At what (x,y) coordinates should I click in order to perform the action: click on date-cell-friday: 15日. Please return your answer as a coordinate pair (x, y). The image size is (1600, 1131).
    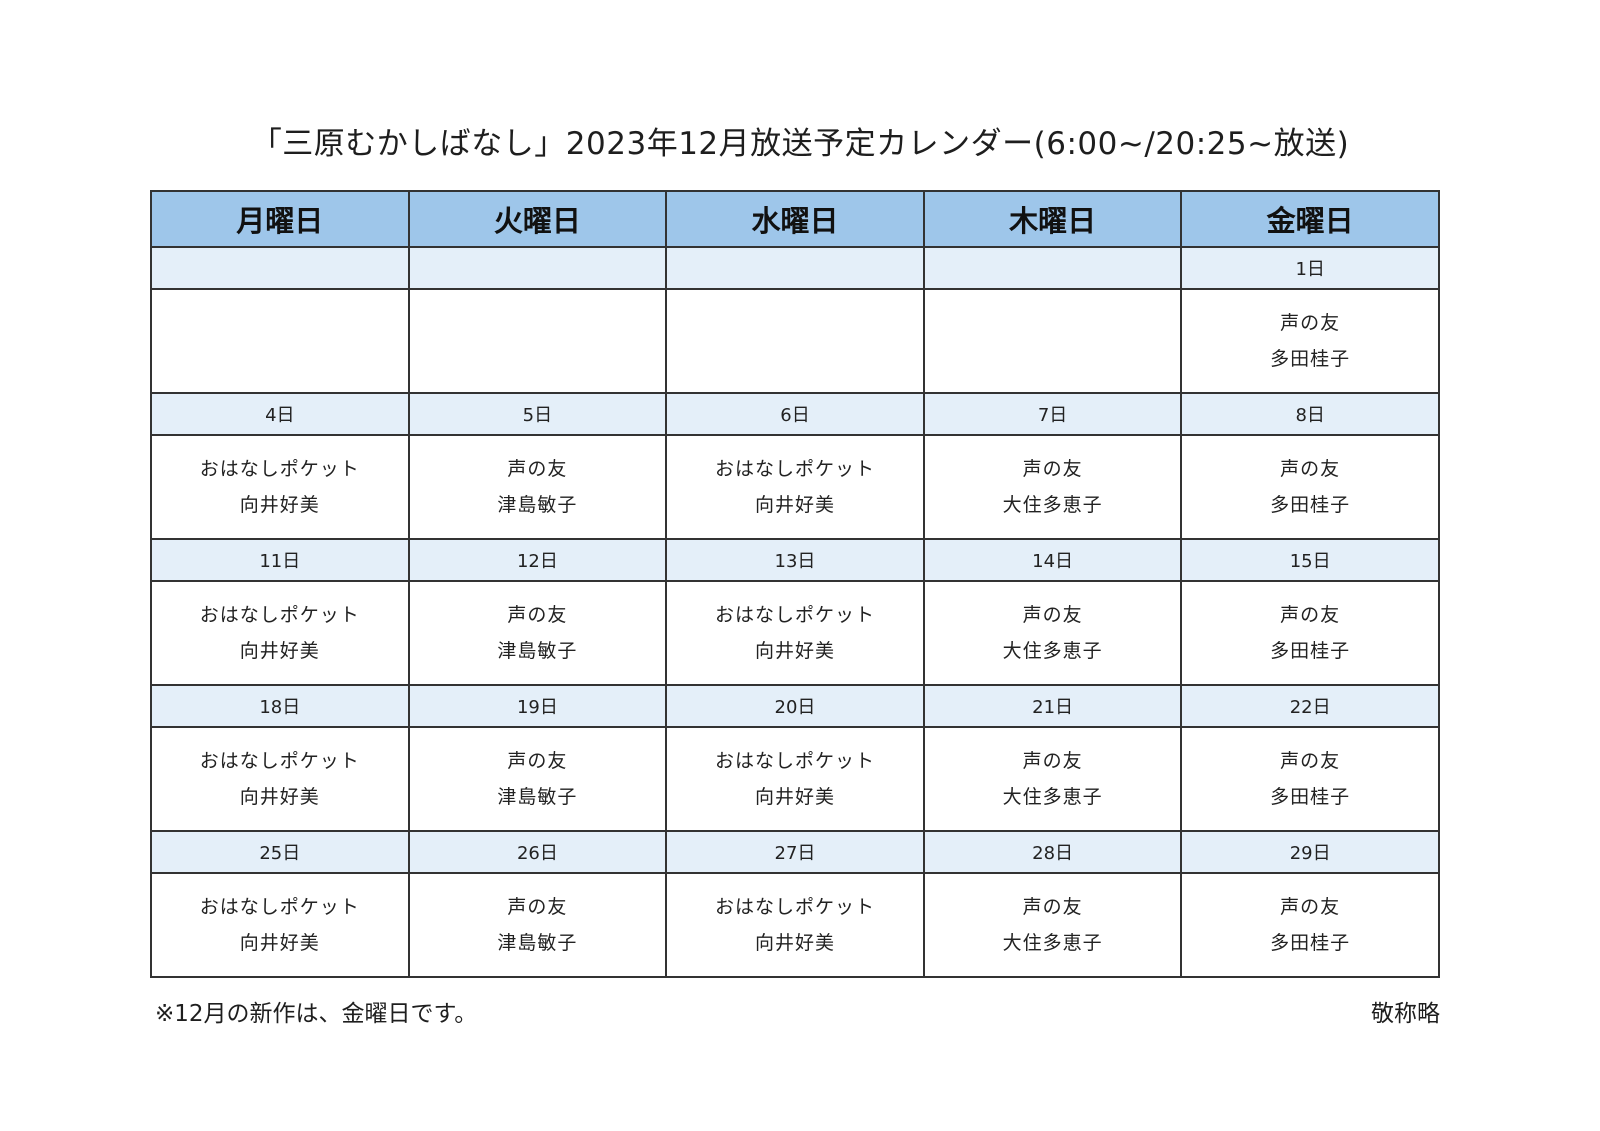
    Looking at the image, I should click on (1310, 560).